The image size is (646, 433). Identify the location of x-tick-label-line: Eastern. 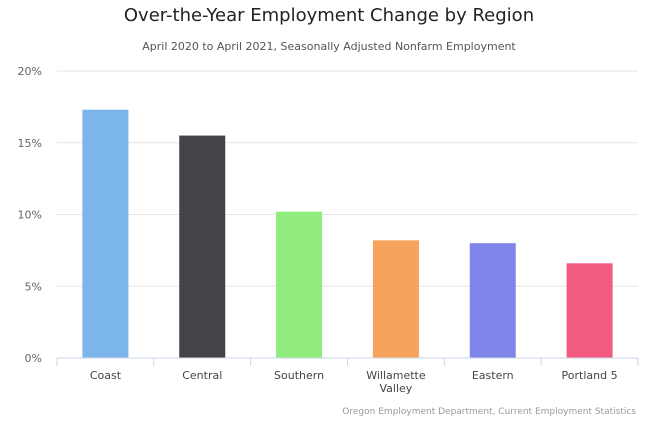
(493, 375).